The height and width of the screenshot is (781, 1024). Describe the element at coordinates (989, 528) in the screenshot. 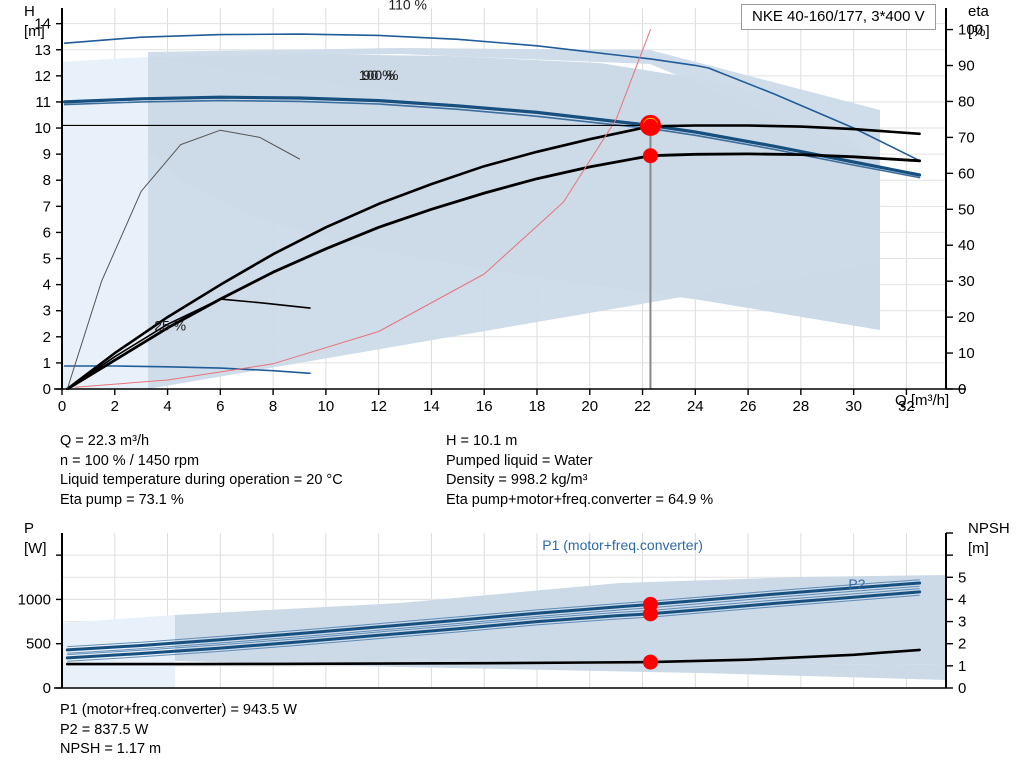

I see `bottom-y2-axis-caption-line1: NPSH` at that location.